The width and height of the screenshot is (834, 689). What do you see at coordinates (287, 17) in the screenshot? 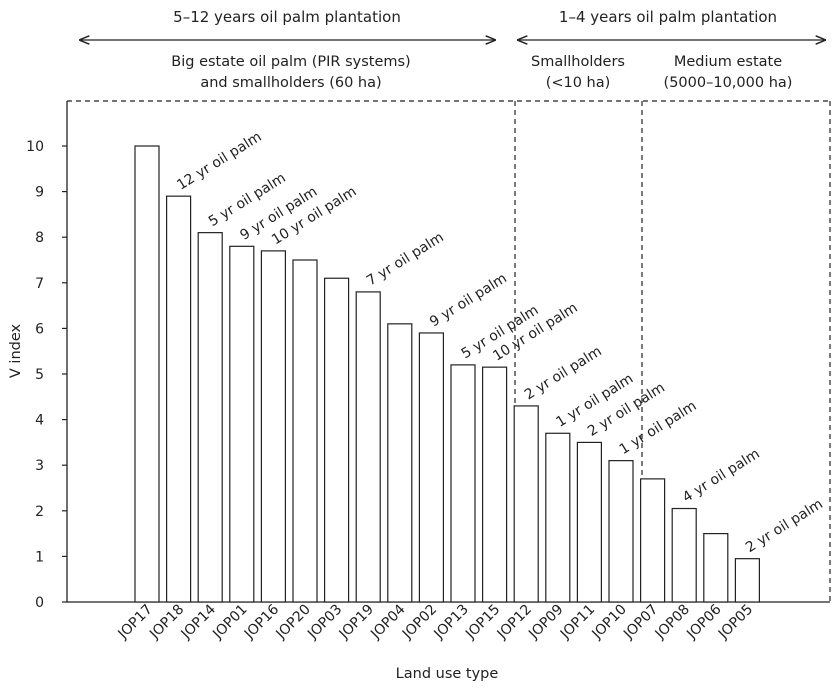
I see `header-left: 5–12 years oil palm plantation` at bounding box center [287, 17].